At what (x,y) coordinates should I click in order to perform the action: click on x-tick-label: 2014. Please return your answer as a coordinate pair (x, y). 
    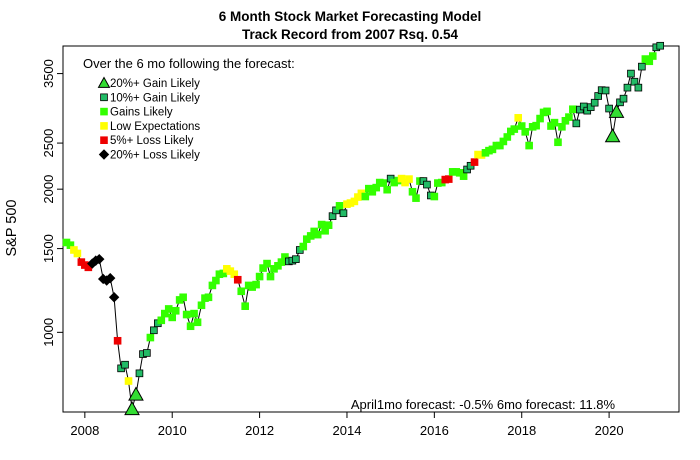
    Looking at the image, I should click on (347, 430).